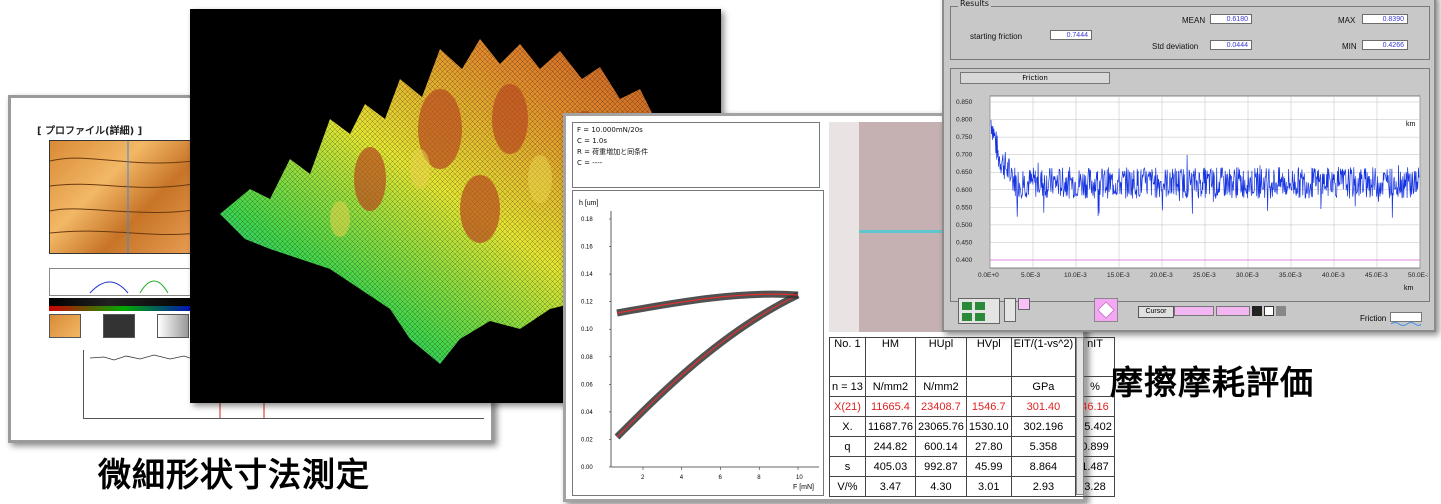 The width and height of the screenshot is (1441, 504). Describe the element at coordinates (1106, 310) in the screenshot. I see `navigate-diamond-icon` at that location.